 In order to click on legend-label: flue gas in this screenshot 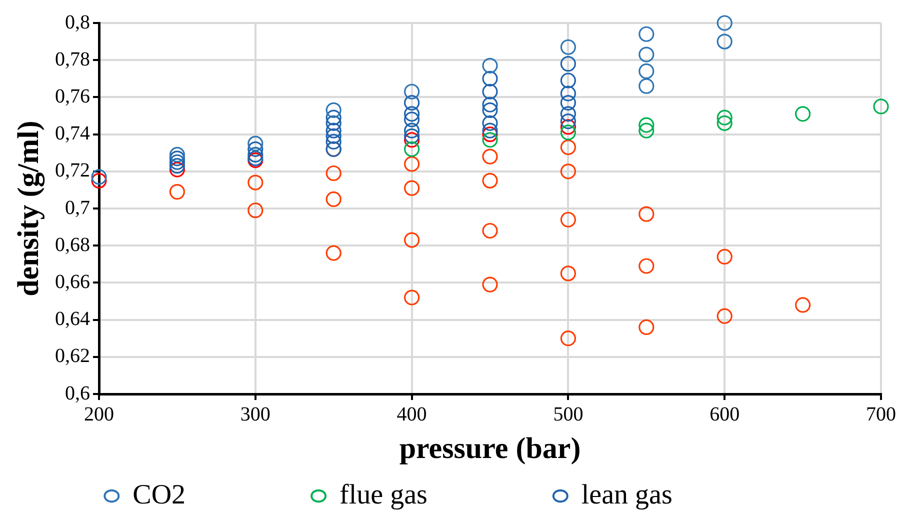, I will do `click(440, 494)`.